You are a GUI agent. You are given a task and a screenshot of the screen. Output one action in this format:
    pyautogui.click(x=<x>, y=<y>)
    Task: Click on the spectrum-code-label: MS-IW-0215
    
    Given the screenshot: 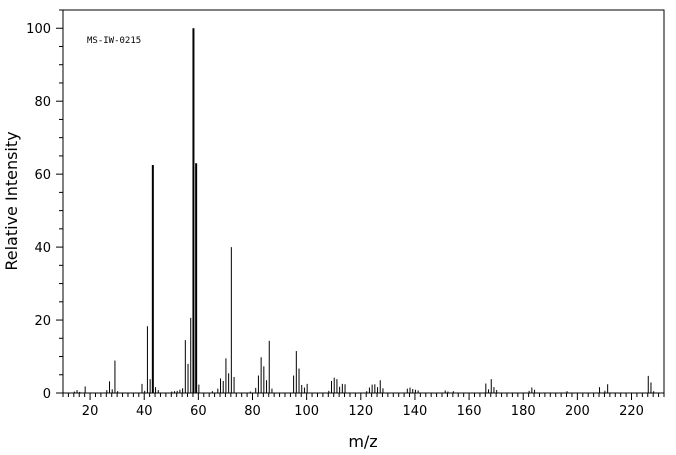 What is the action you would take?
    pyautogui.click(x=114, y=41)
    